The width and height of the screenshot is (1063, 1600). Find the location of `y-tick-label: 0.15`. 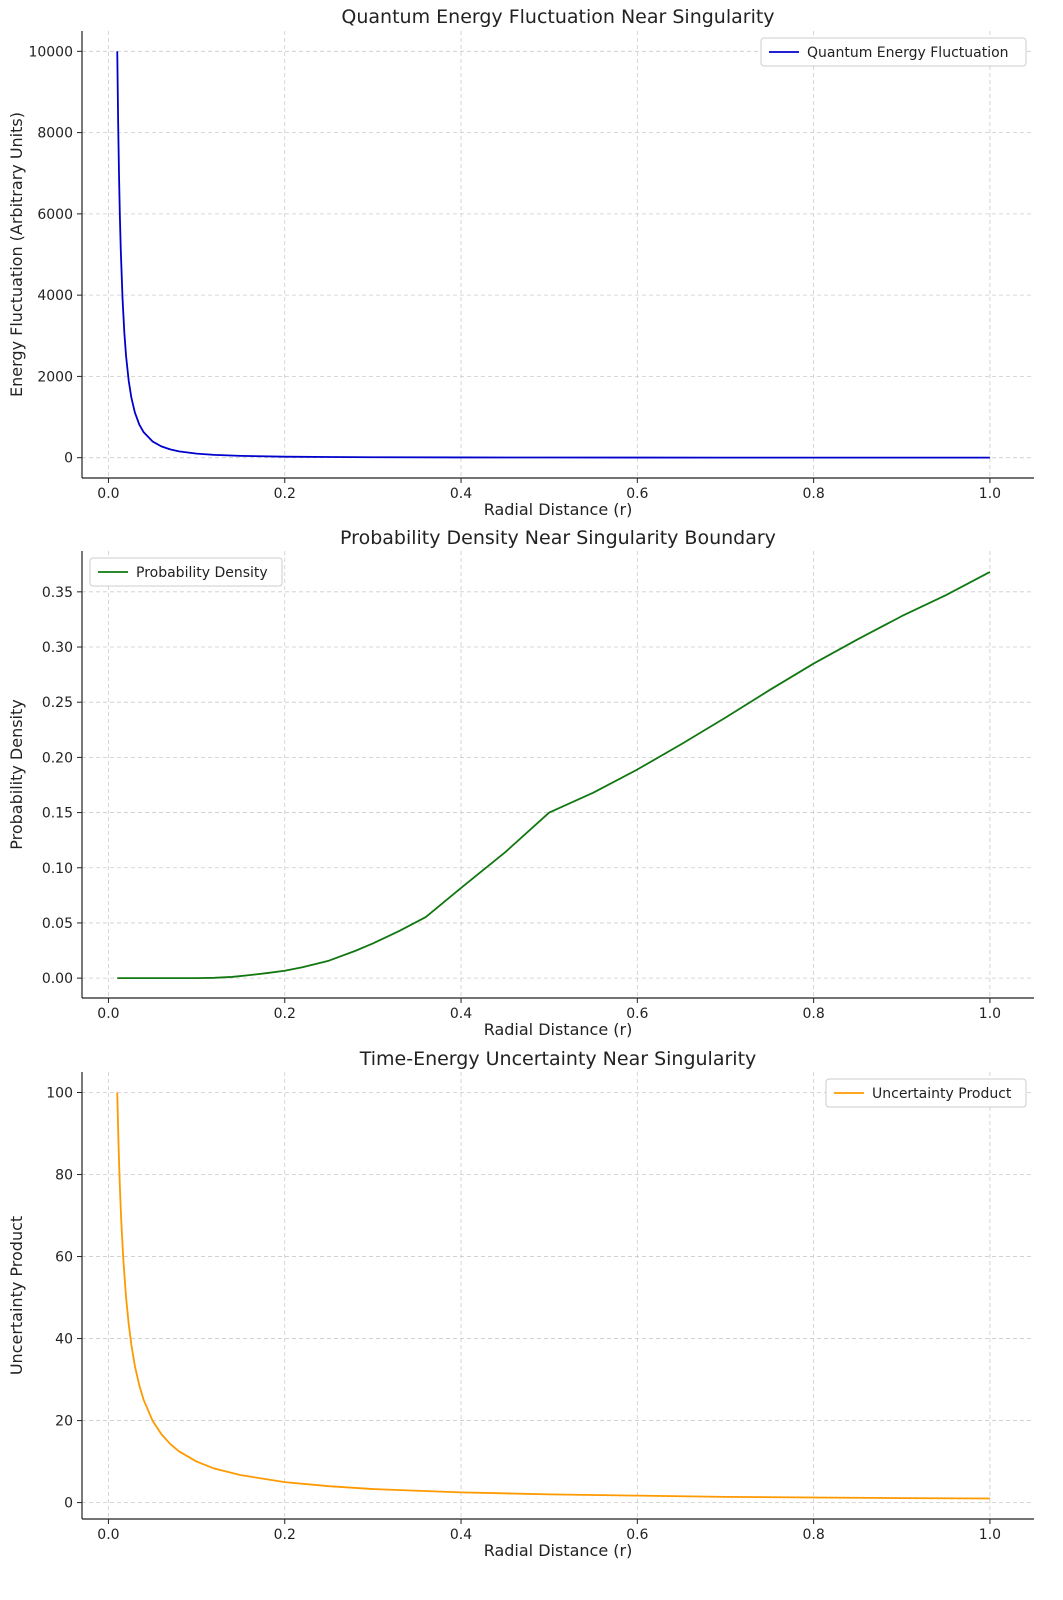

y-tick-label: 0.15 is located at coordinates (57, 814).